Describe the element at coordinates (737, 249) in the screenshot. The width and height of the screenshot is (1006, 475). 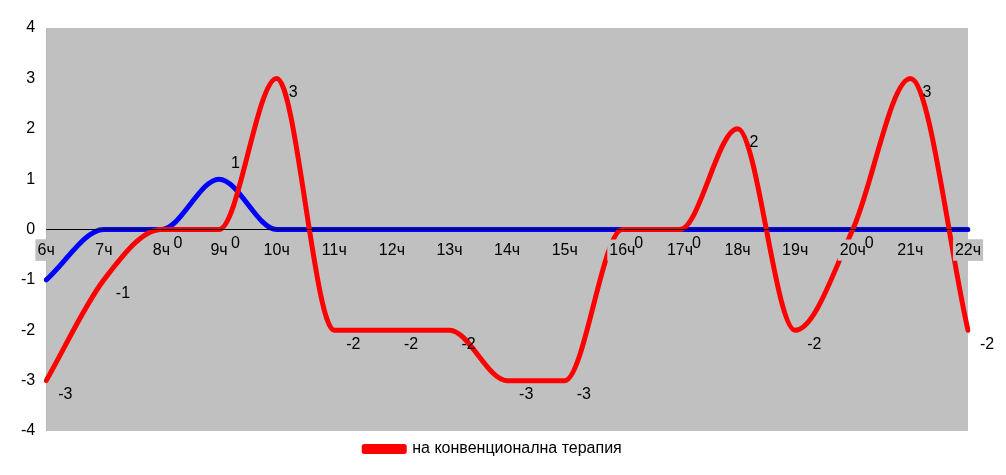
I see `x-tick-label: 18ч` at that location.